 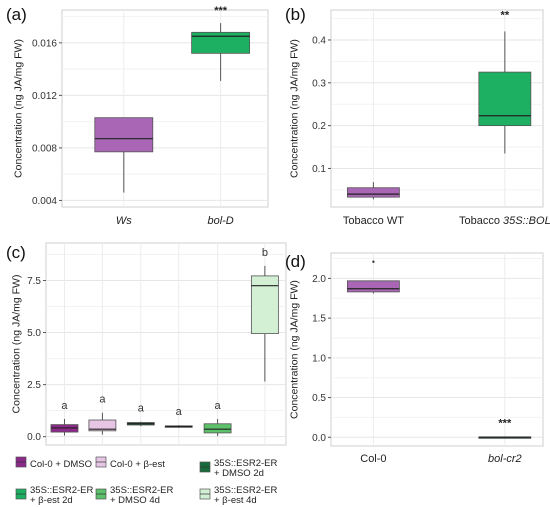 What do you see at coordinates (34, 281) in the screenshot?
I see `y-tick-label: 7.5` at bounding box center [34, 281].